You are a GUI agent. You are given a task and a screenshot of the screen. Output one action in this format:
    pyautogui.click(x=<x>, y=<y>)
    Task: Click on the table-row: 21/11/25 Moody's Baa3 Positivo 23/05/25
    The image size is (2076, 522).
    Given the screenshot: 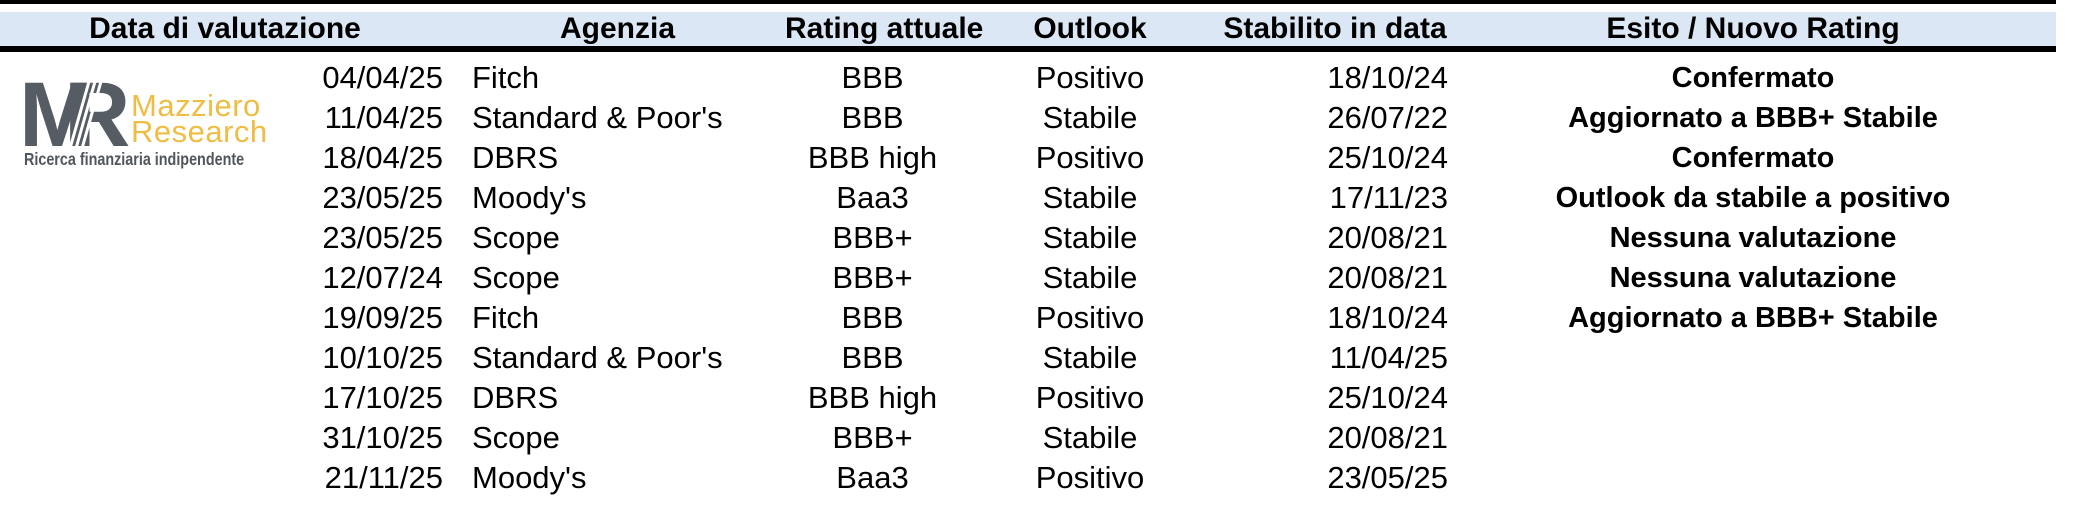 What is the action you would take?
    pyautogui.click(x=1028, y=478)
    